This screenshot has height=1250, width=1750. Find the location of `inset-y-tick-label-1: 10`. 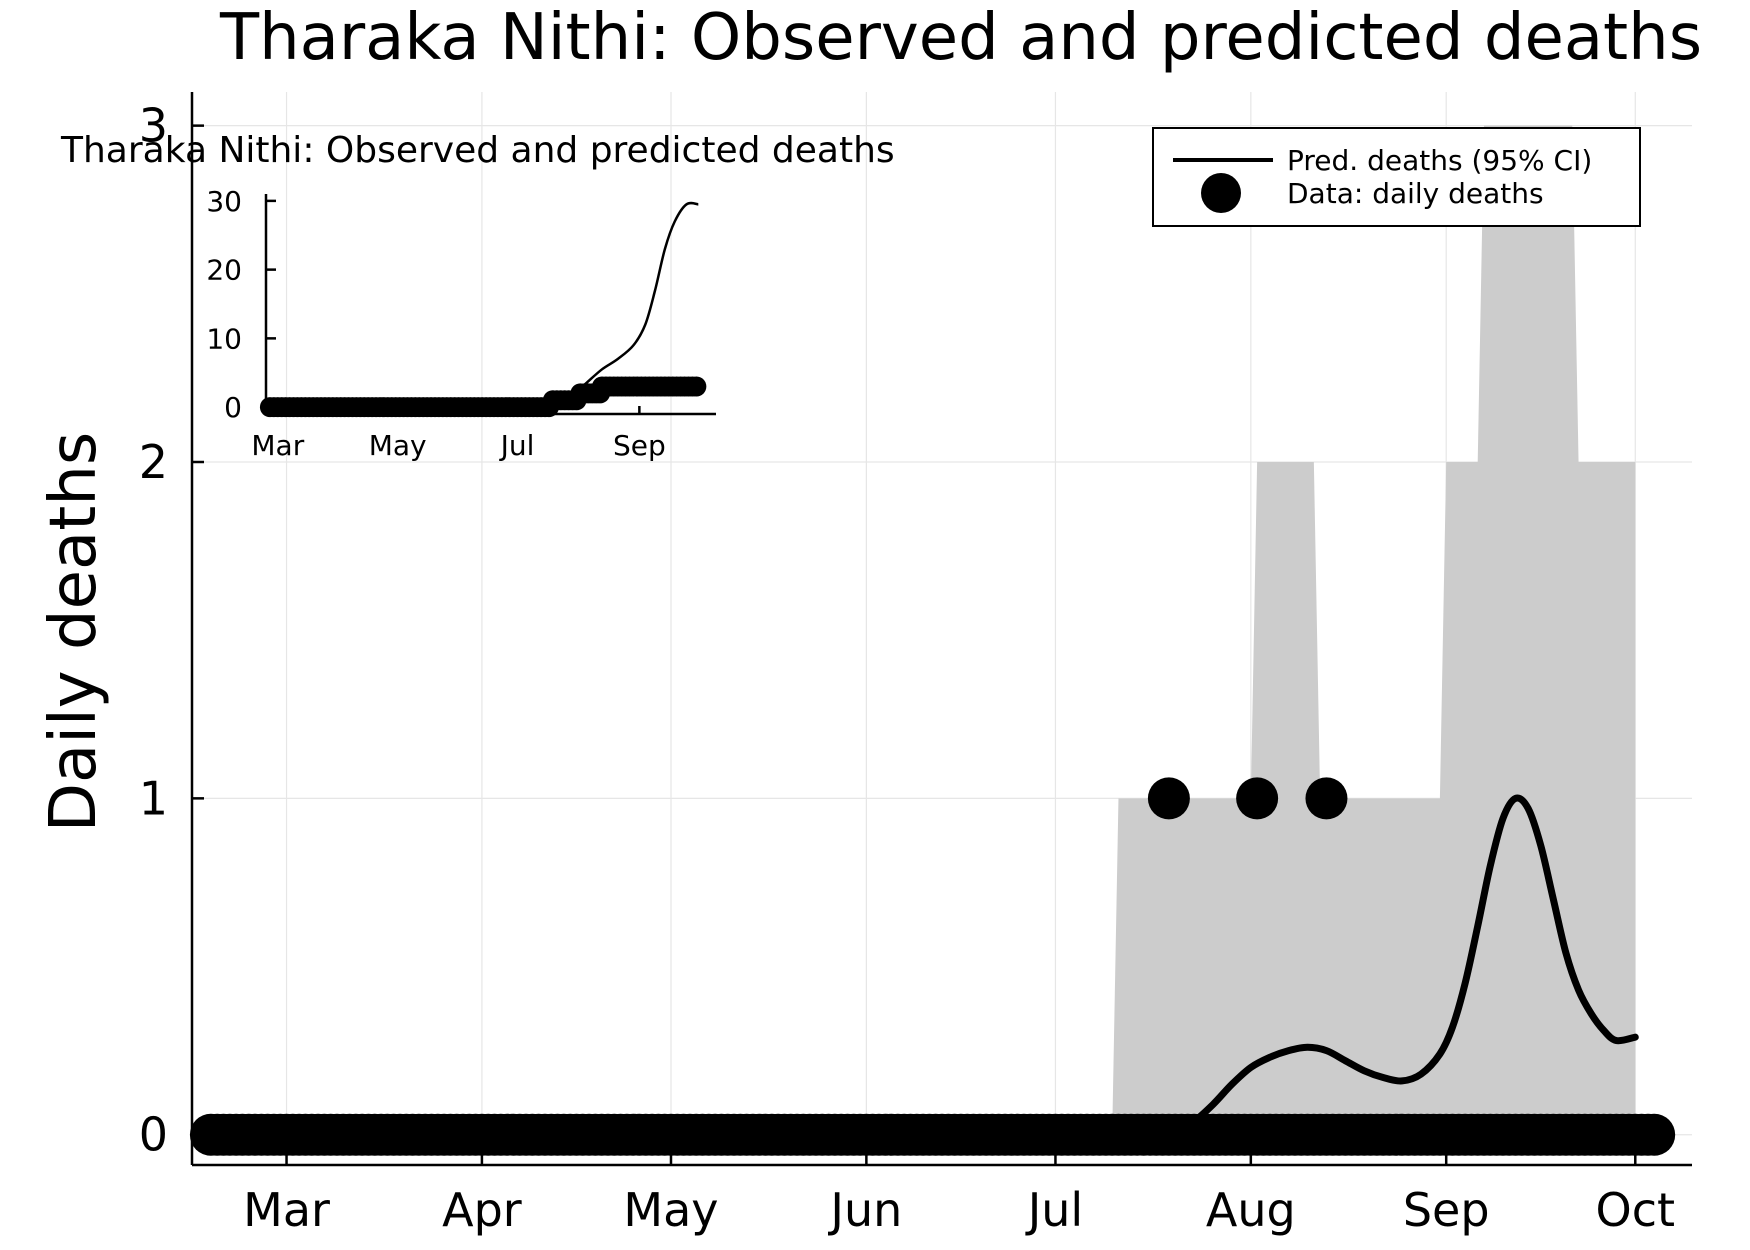

inset-y-tick-label-1: 10 is located at coordinates (224, 338).